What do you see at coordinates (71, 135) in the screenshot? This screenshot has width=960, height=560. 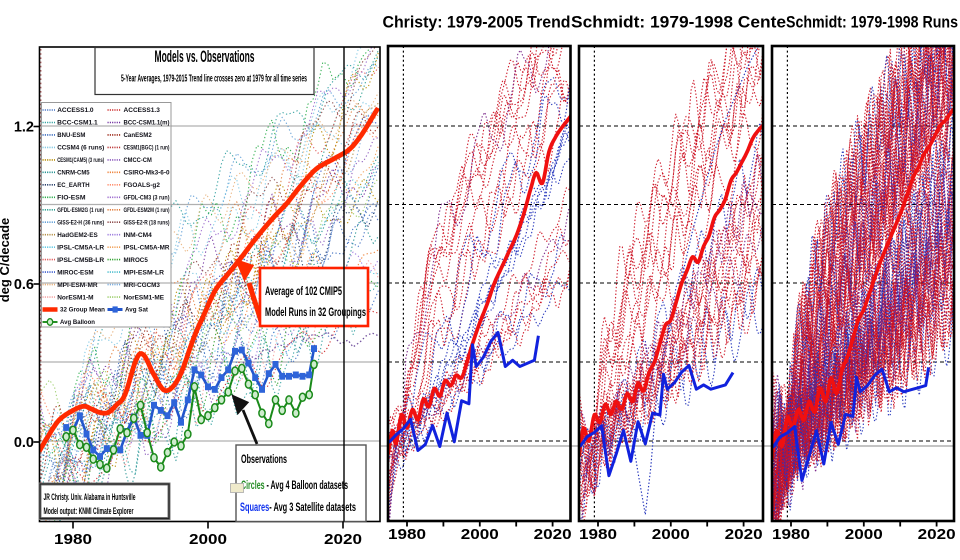 I see `svg-text: BNU-ESM` at bounding box center [71, 135].